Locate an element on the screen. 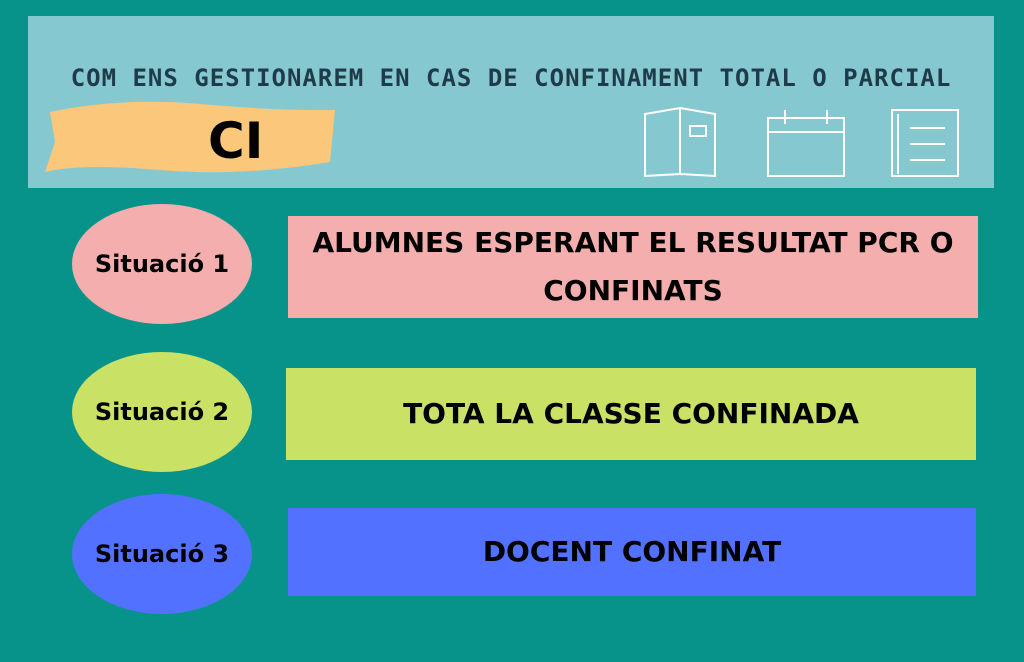  situation-text: TOTA LA CLASSE CONFINADA is located at coordinates (631, 414).